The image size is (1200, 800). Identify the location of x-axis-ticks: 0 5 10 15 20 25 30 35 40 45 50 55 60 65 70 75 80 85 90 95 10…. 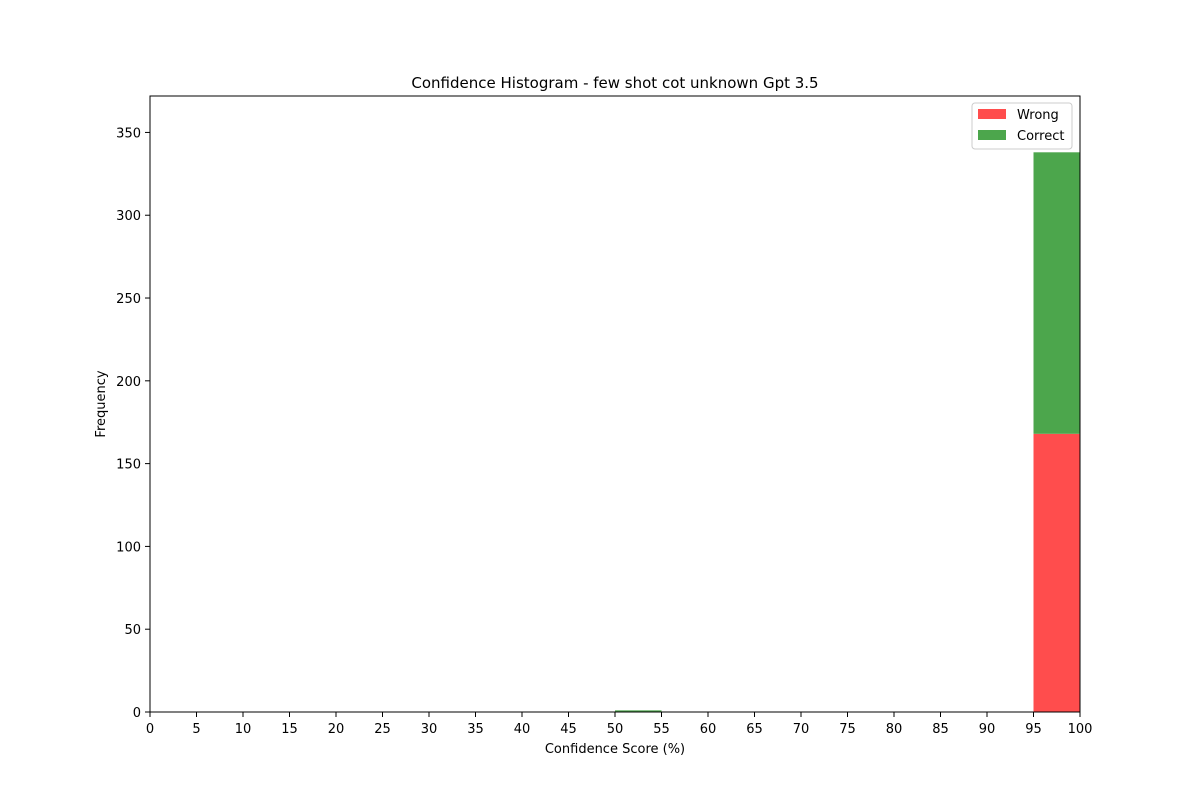
(619, 724).